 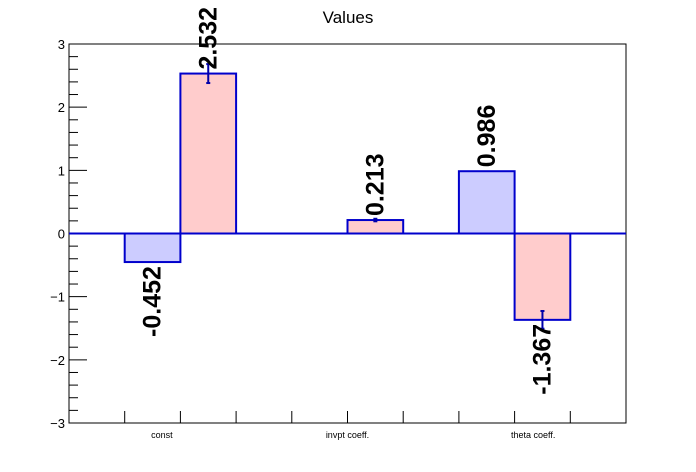 I want to click on y-tick-label: 0, so click(x=61, y=234).